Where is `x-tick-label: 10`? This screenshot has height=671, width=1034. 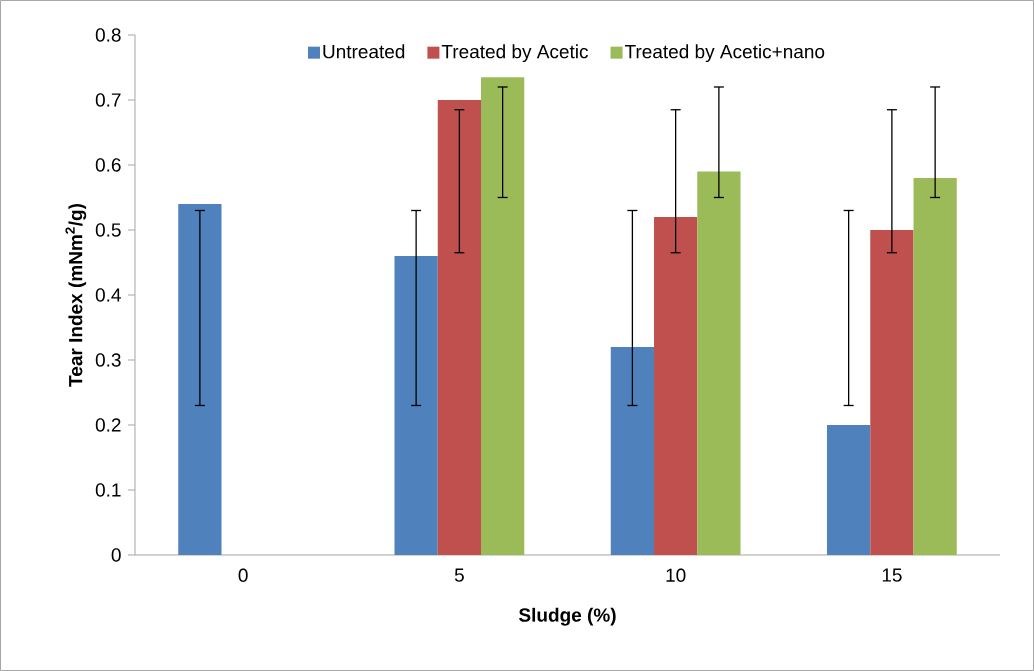 x-tick-label: 10 is located at coordinates (676, 575).